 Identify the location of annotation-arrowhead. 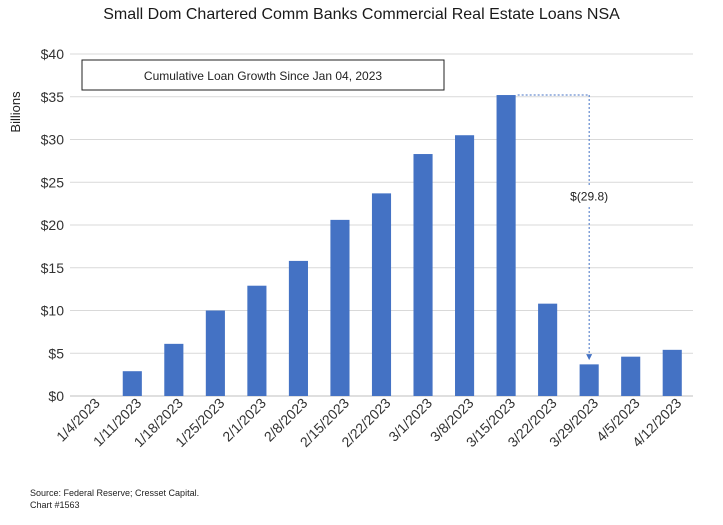
(589, 357).